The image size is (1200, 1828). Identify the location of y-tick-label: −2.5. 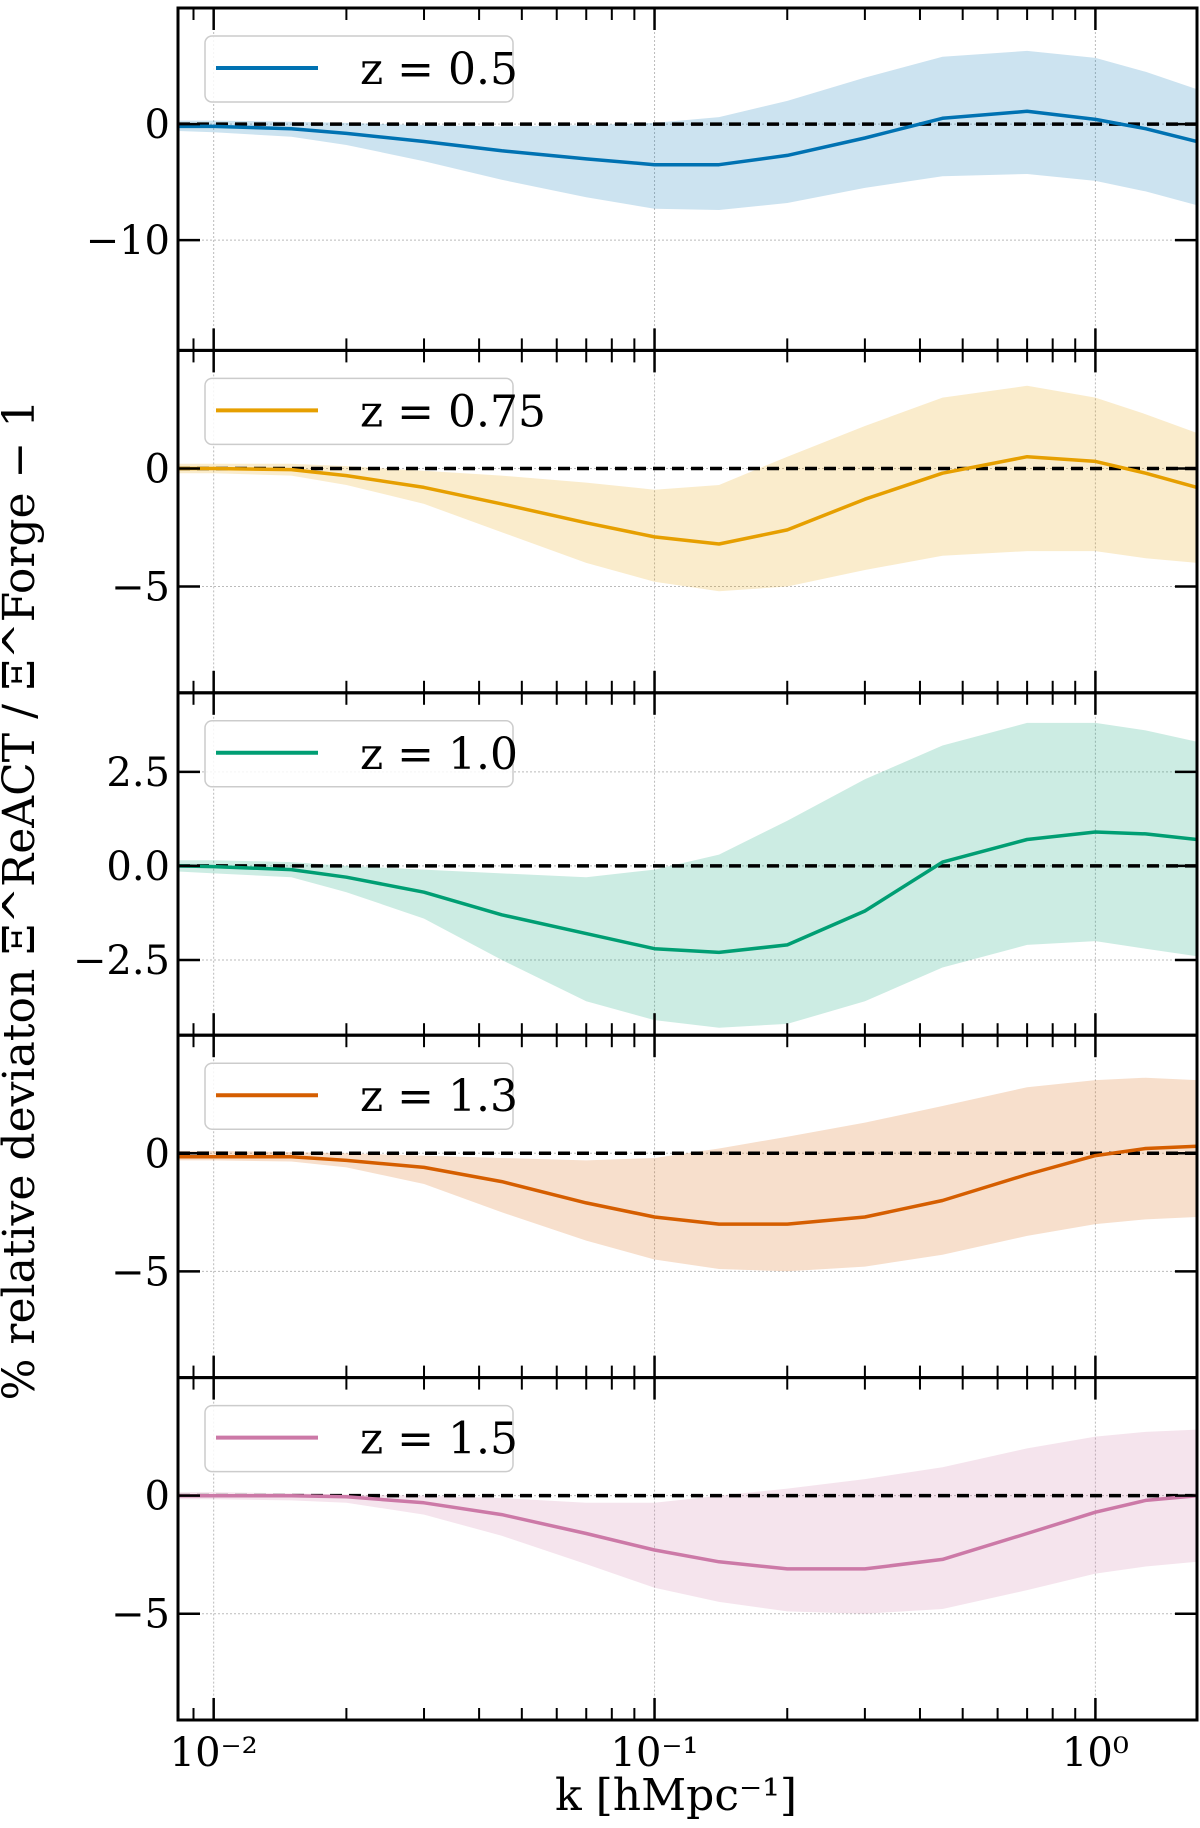
(121, 961).